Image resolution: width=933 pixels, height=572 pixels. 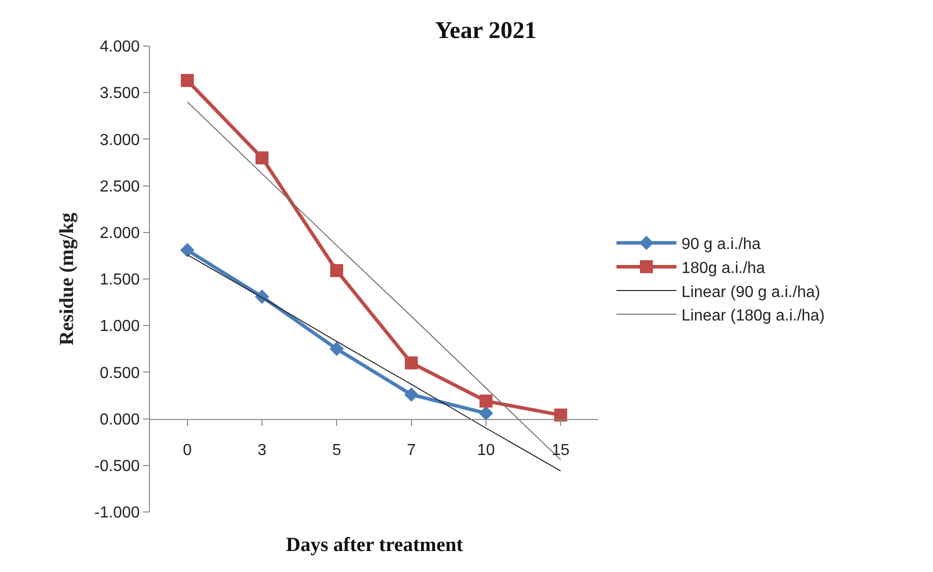 I want to click on x-tick-label: 10, so click(x=486, y=450).